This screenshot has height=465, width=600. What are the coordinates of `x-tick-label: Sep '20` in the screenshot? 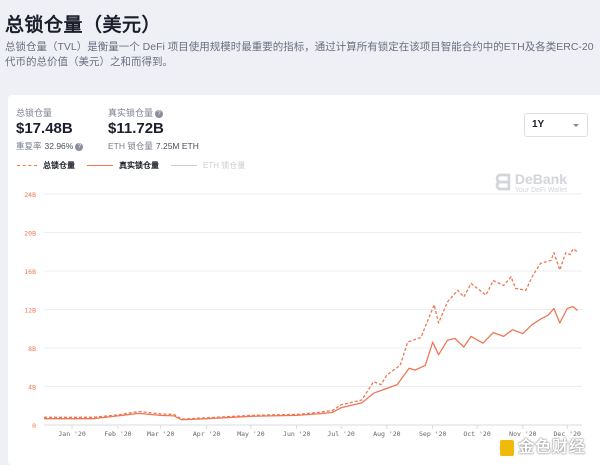 It's located at (432, 434).